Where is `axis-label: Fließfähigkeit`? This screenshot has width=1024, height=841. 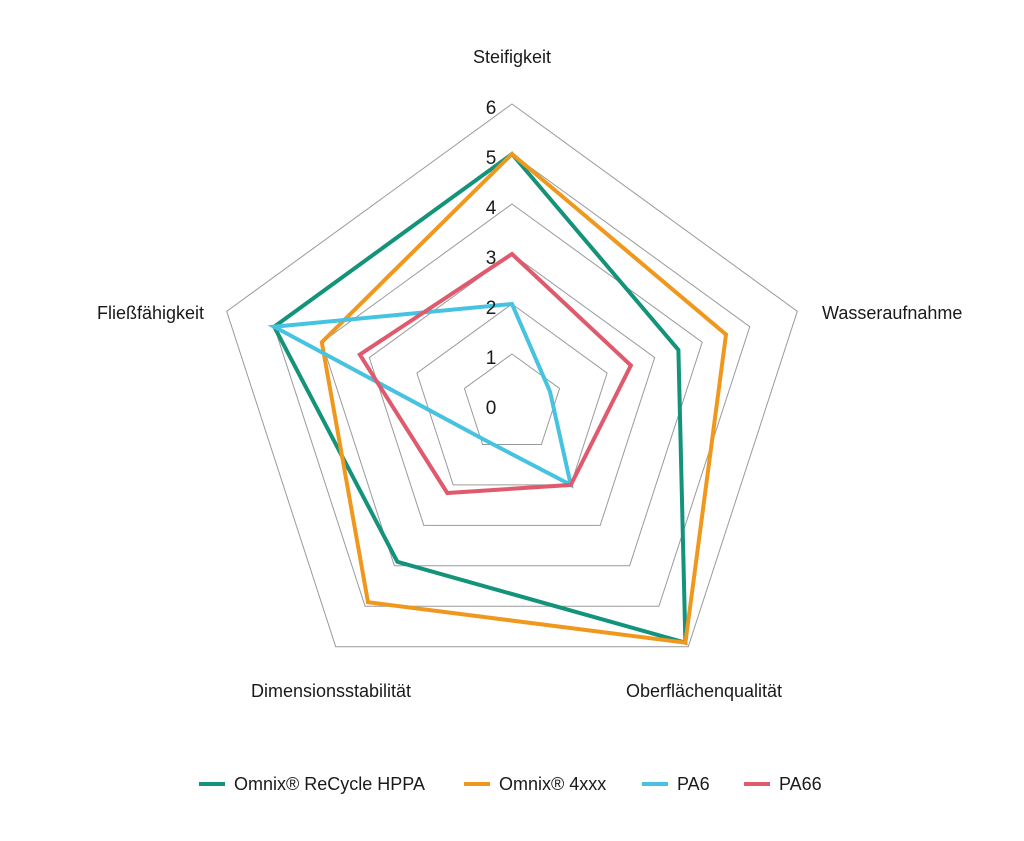
axis-label: Fließfähigkeit is located at coordinates (150, 313).